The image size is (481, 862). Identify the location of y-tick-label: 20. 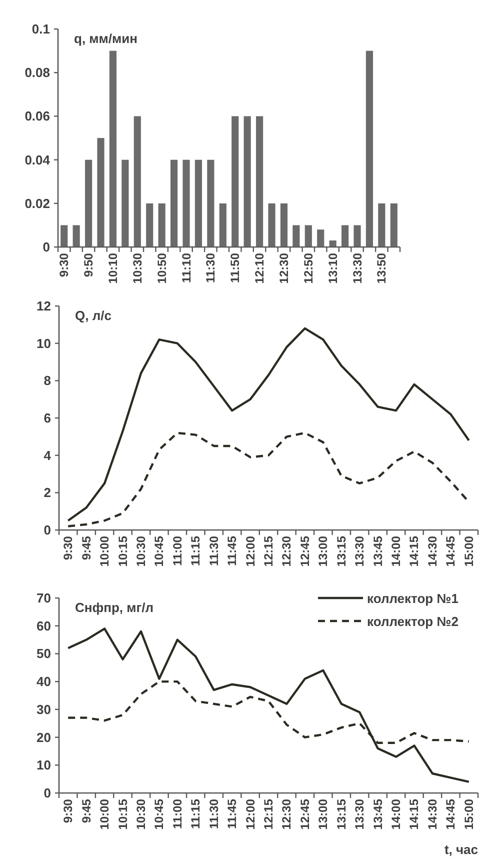
(43, 737).